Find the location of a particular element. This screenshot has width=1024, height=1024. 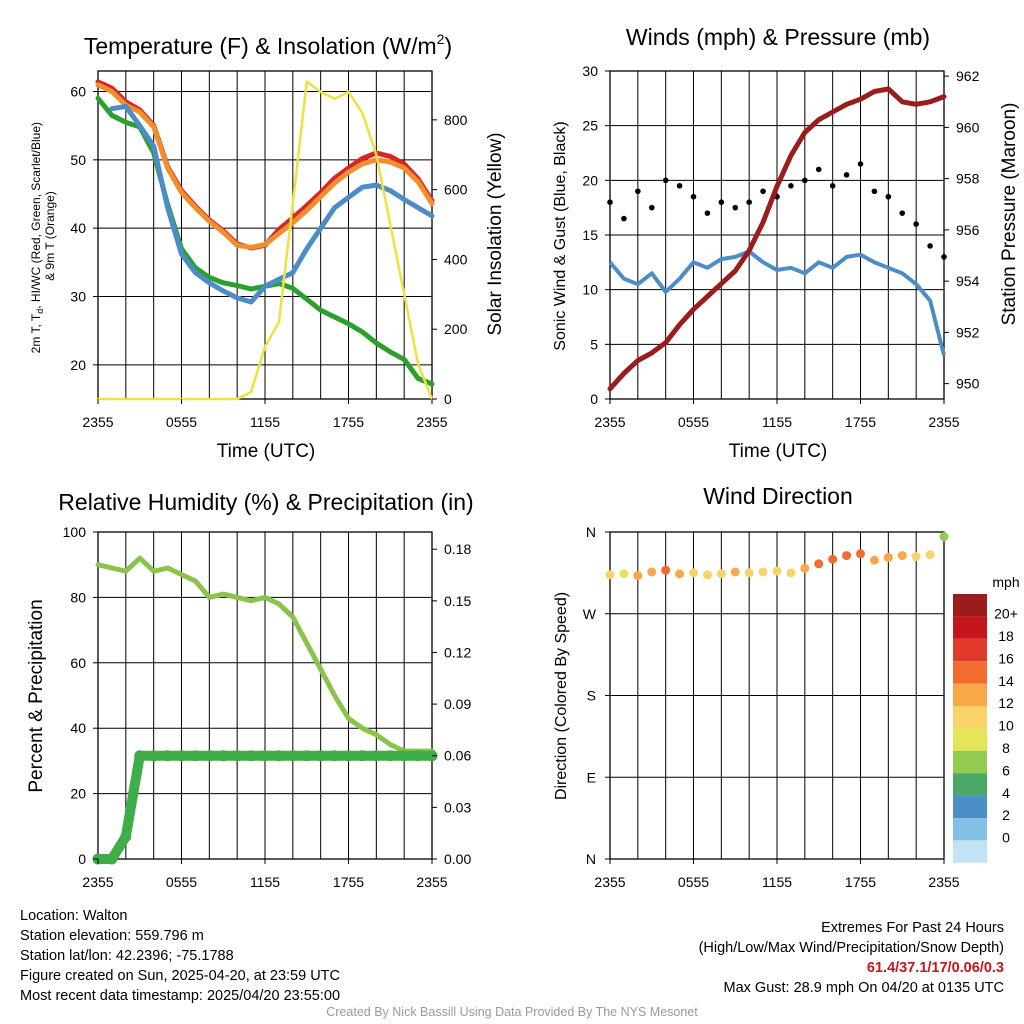

temperature-y-tick-label: 40 is located at coordinates (78, 228).